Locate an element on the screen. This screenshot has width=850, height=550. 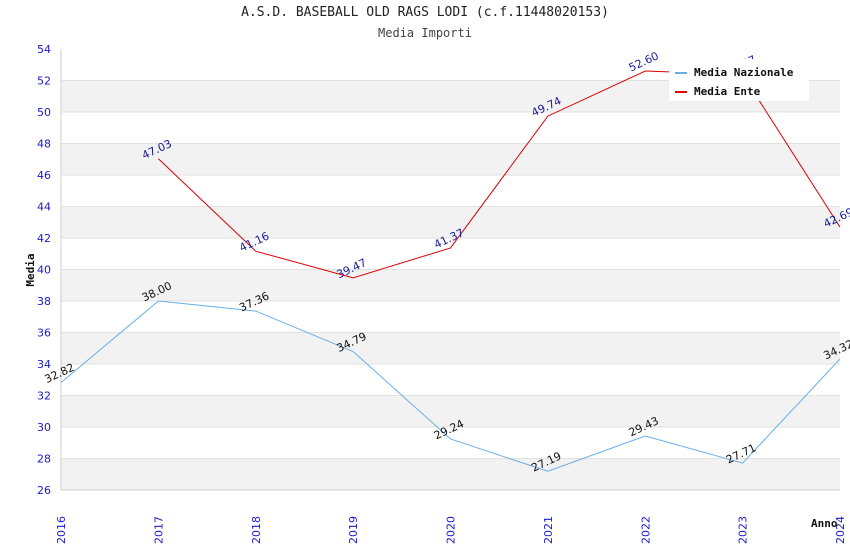
x-tick-label: 2017 is located at coordinates (158, 530).